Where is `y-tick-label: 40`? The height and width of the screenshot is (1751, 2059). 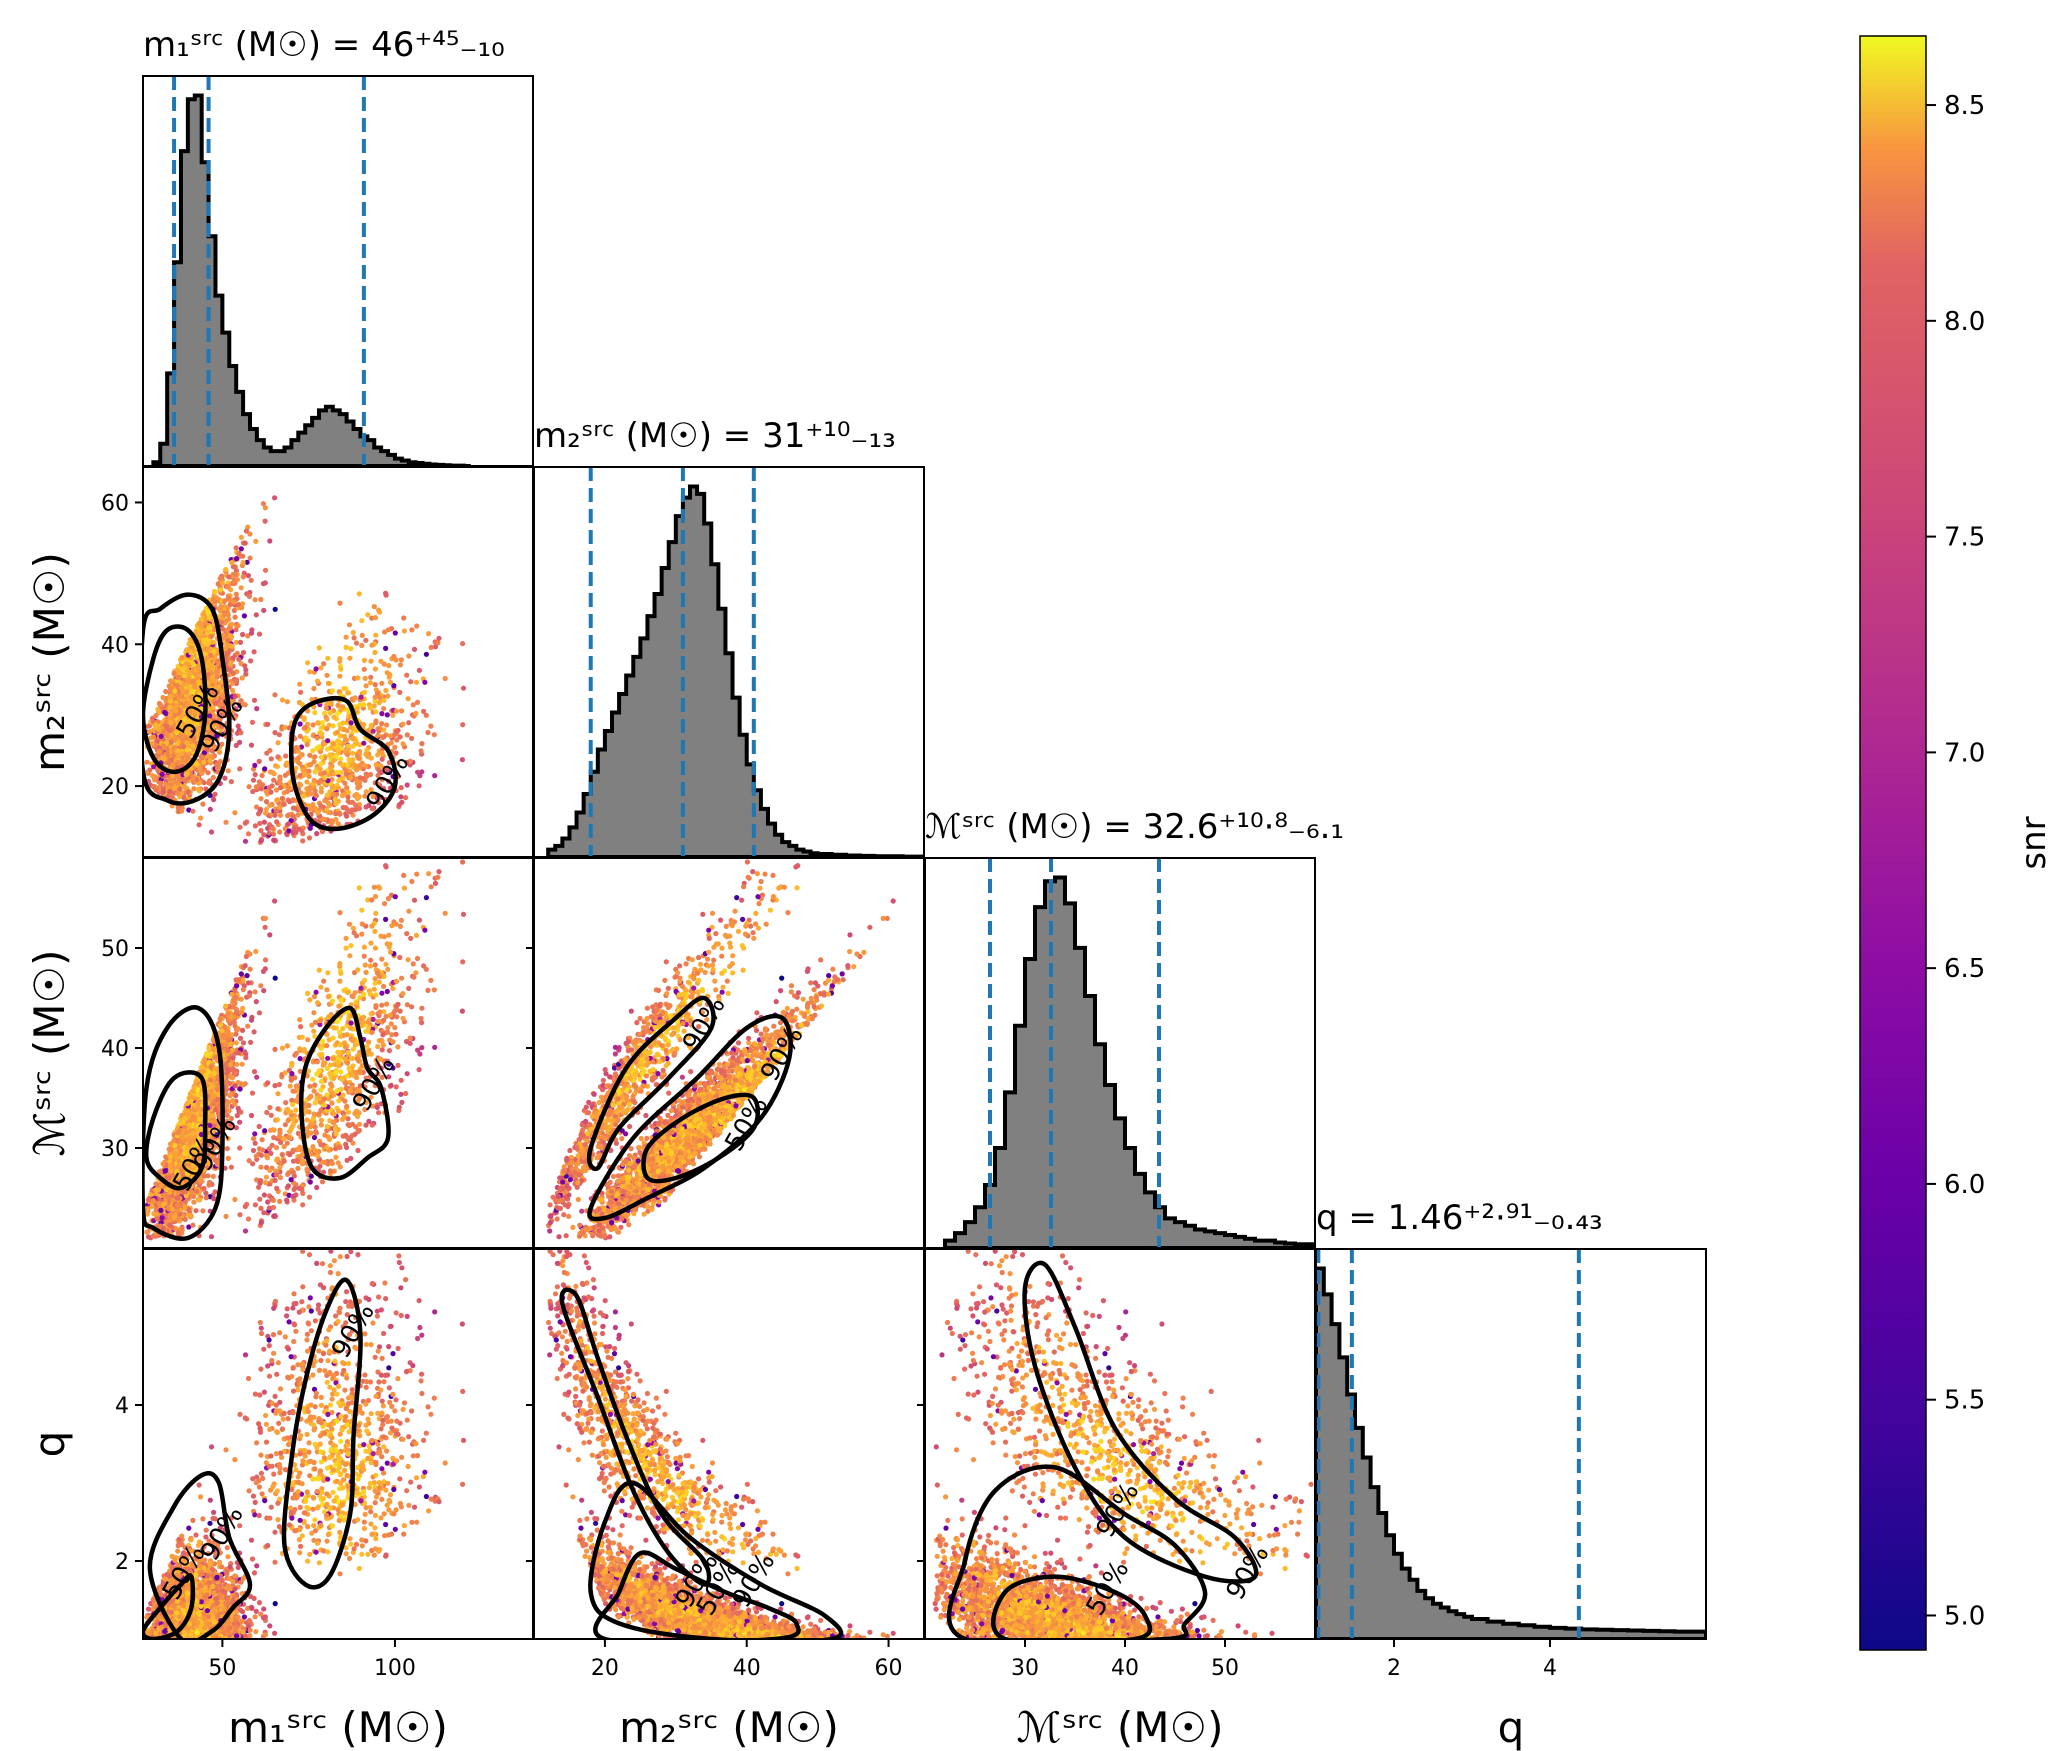
y-tick-label: 40 is located at coordinates (115, 645).